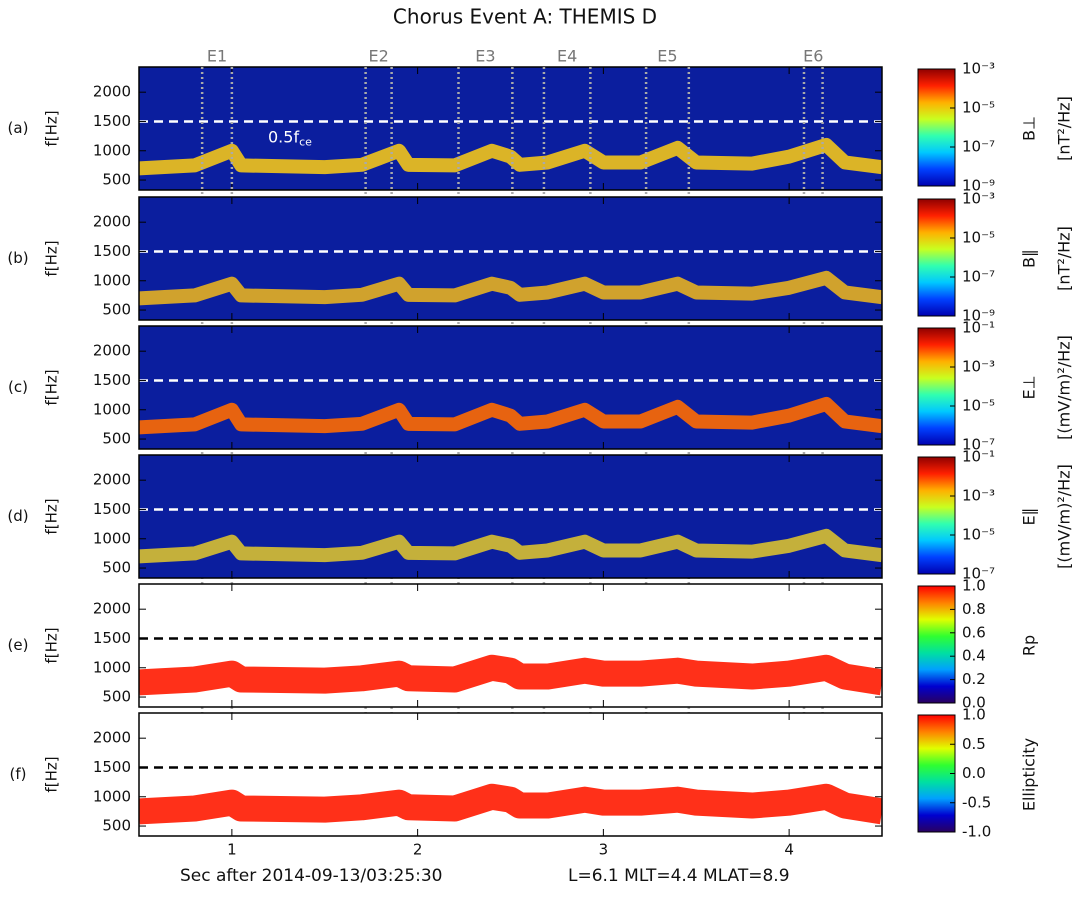 This screenshot has height=905, width=1086. I want to click on event-label: E4, so click(567, 56).